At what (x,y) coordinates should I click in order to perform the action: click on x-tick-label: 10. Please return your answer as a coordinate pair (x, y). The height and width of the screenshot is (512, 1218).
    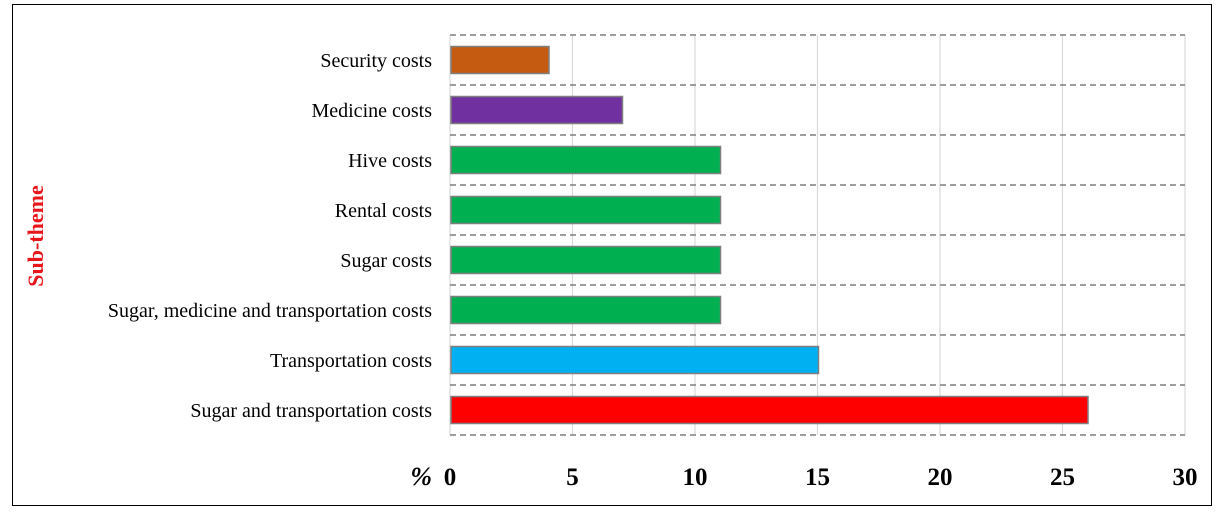
    Looking at the image, I should click on (695, 477).